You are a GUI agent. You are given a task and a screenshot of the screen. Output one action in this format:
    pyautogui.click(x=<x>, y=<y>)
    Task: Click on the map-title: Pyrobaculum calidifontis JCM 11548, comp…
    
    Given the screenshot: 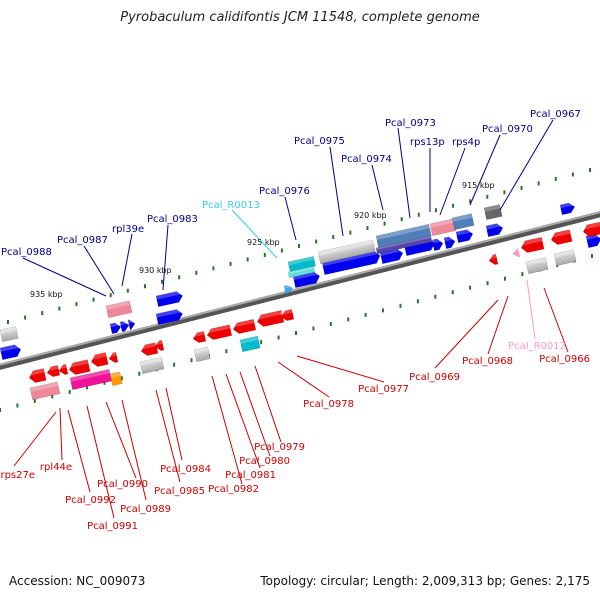 What is the action you would take?
    pyautogui.click(x=300, y=17)
    